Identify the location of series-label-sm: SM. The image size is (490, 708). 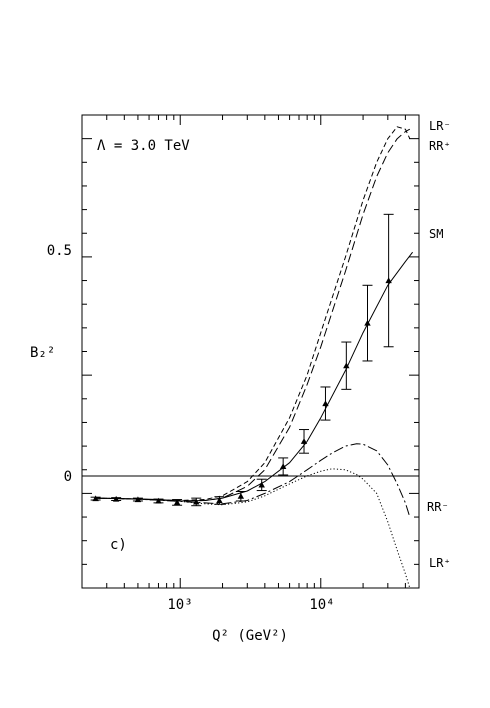
(436, 234).